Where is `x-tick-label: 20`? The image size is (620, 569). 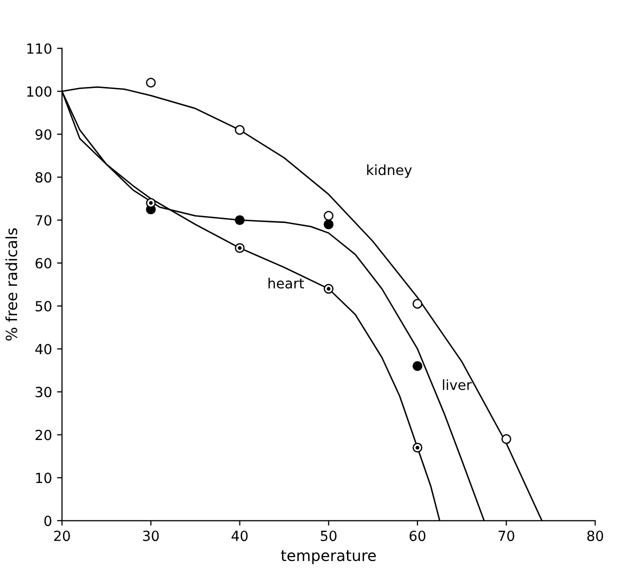 x-tick-label: 20 is located at coordinates (62, 536).